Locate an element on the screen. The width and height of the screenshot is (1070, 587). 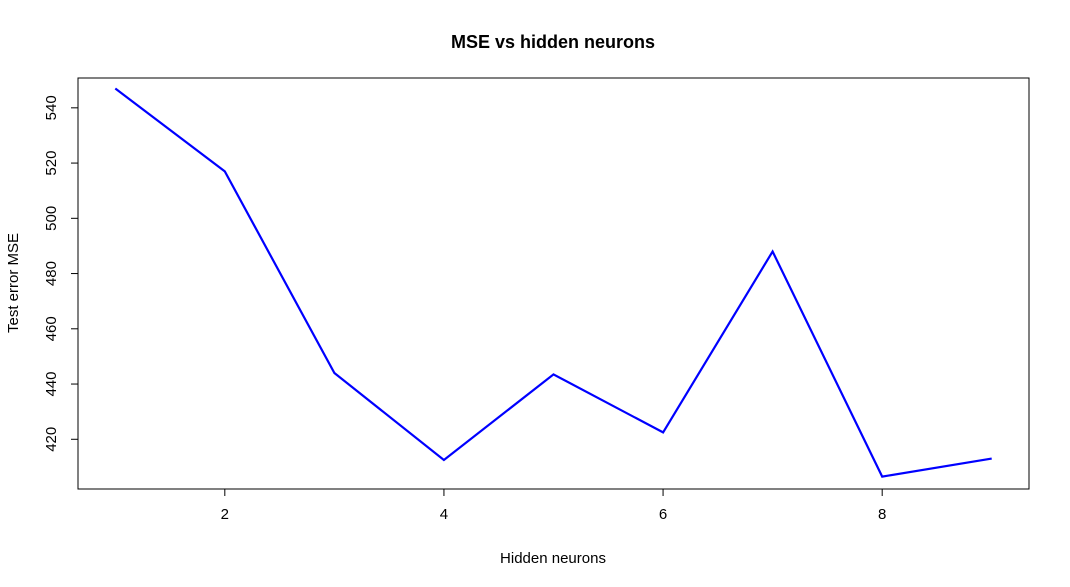
y-axis-label: Test error MSE is located at coordinates (13, 283).